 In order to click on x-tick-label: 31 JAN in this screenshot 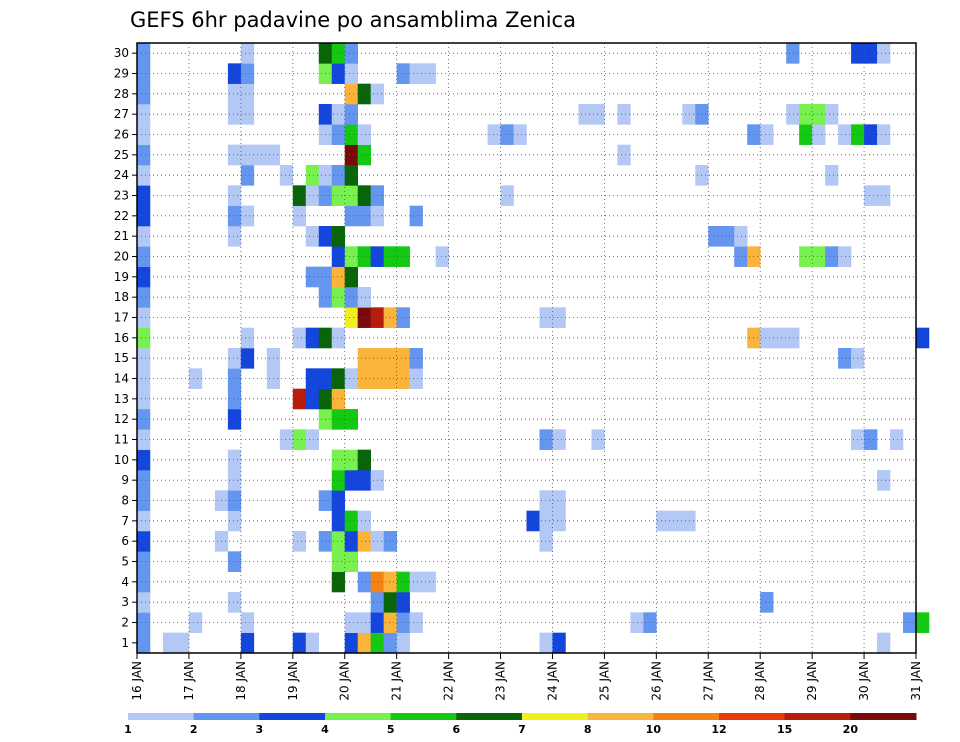, I will do `click(916, 681)`.